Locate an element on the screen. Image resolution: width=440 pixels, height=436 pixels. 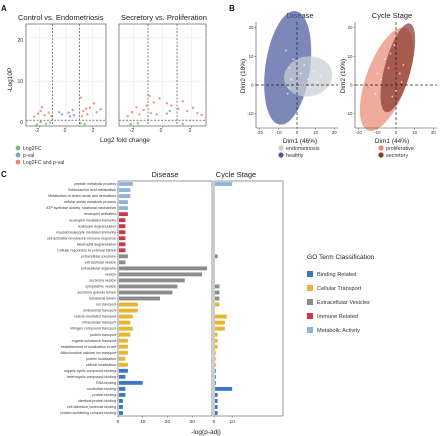
facet-1-xtick-label-1: 10 is located at coordinates (232, 422).